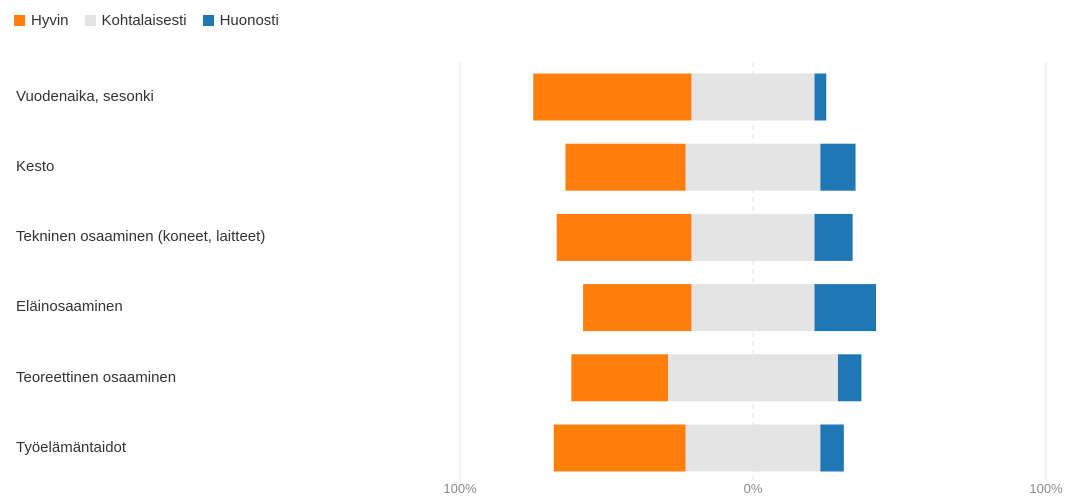 This screenshot has width=1072, height=497. Describe the element at coordinates (90, 20) in the screenshot. I see `legend-swatch-kohtalaisesti` at that location.